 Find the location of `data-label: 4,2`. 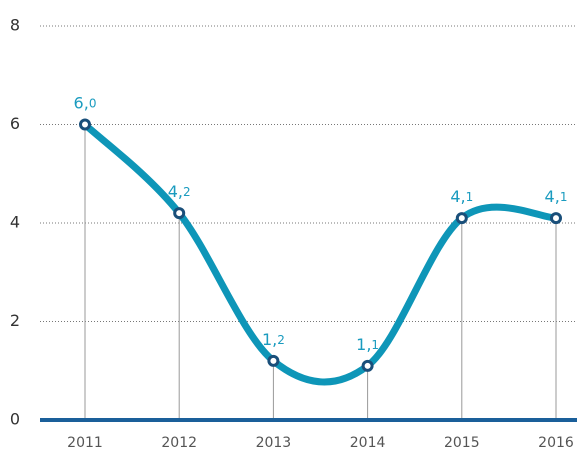

data-label: 4,2 is located at coordinates (179, 191).